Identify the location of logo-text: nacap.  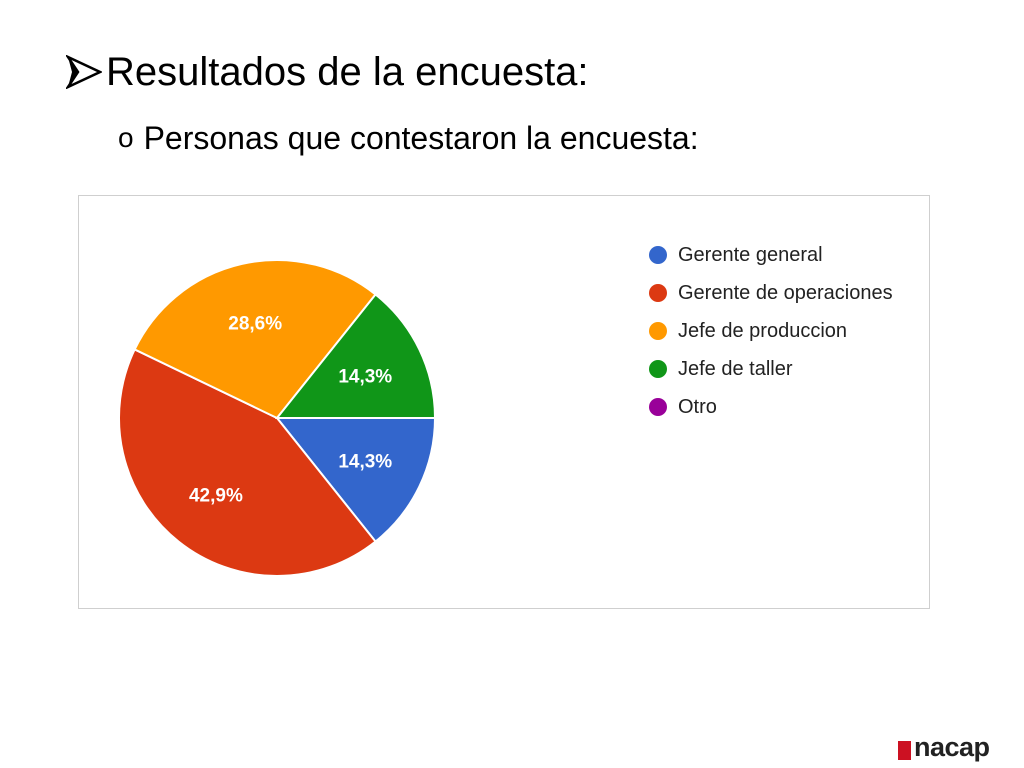
(952, 747).